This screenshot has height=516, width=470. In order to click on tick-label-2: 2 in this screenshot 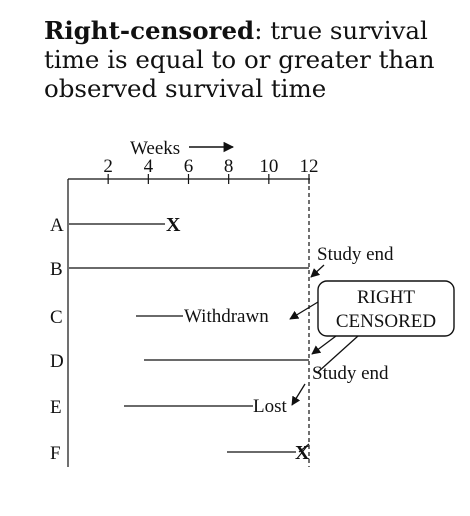, I will do `click(108, 166)`.